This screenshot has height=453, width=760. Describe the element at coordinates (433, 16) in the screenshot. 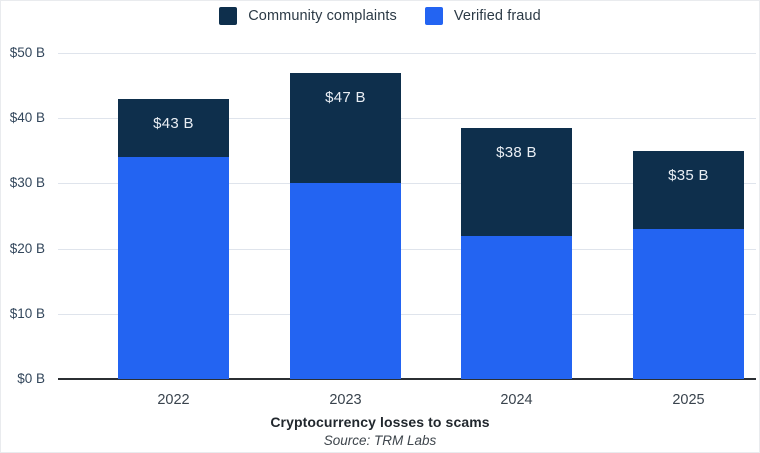

I see `verified-fraud-swatch-icon` at that location.